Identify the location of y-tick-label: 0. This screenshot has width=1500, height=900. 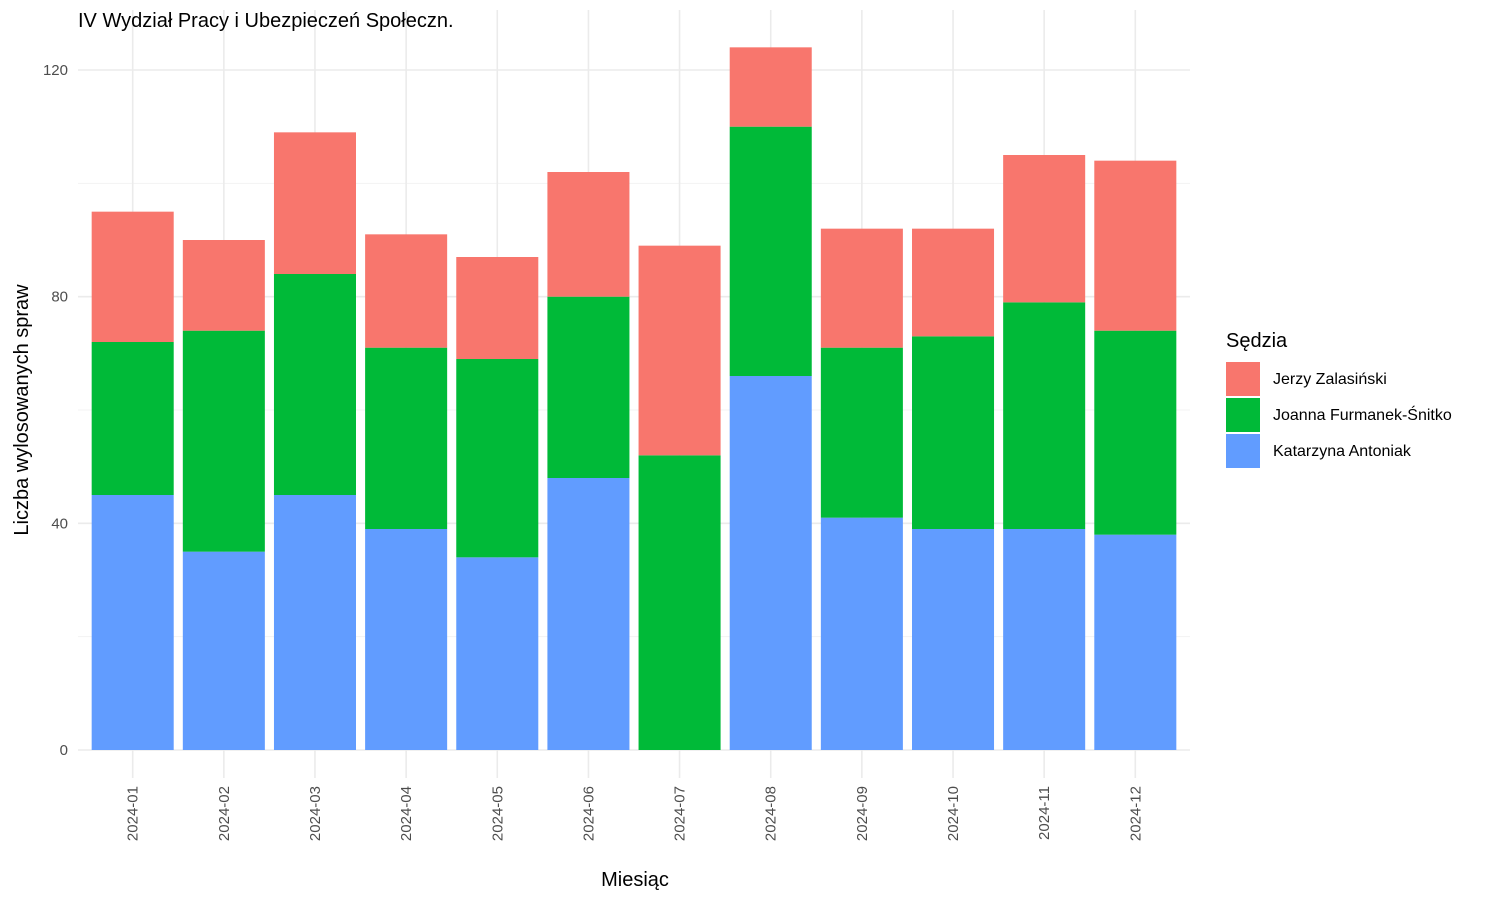
(64, 750).